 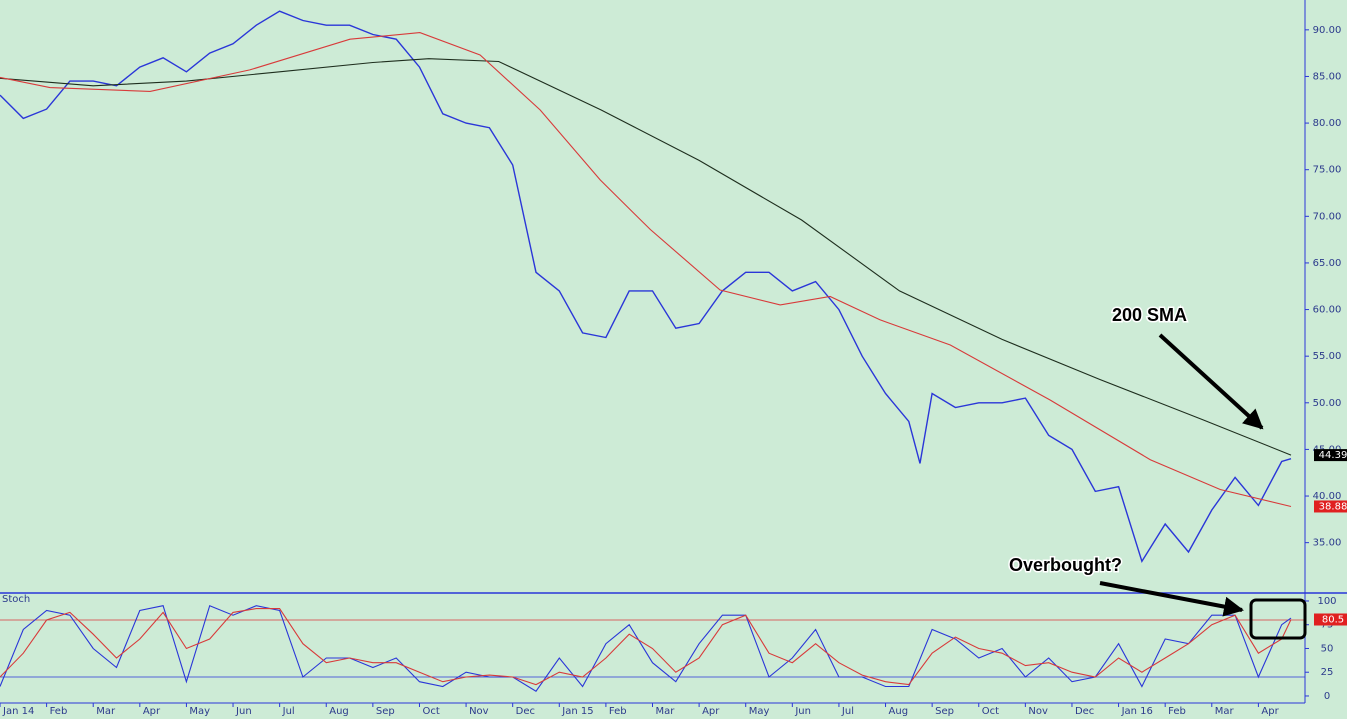 What do you see at coordinates (1137, 711) in the screenshot?
I see `x-tick-label: Jan 16` at bounding box center [1137, 711].